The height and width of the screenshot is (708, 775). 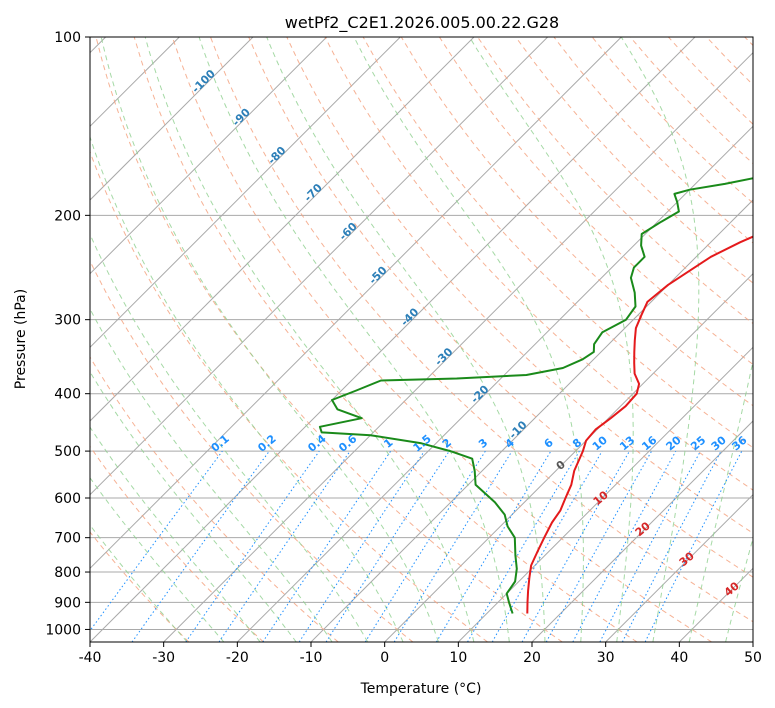 What do you see at coordinates (67, 539) in the screenshot?
I see `y-tick-label: 700` at bounding box center [67, 539].